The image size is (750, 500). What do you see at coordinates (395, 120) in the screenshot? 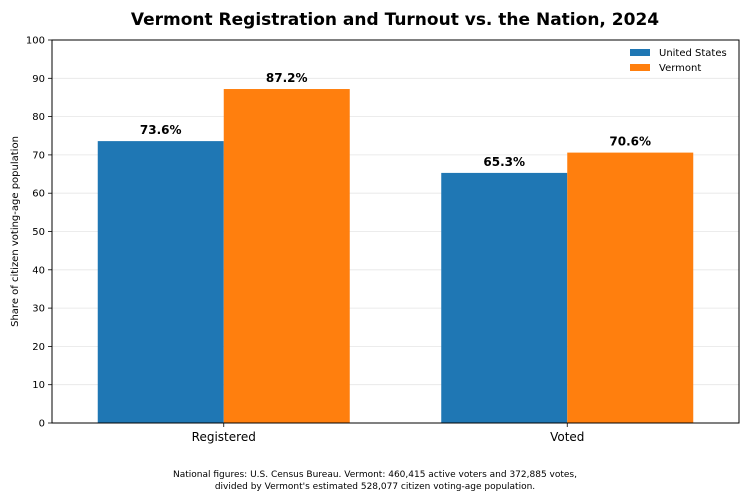
I see `data-labels: 73.6% 87.2% 65.3% 70.6%` at bounding box center [395, 120].